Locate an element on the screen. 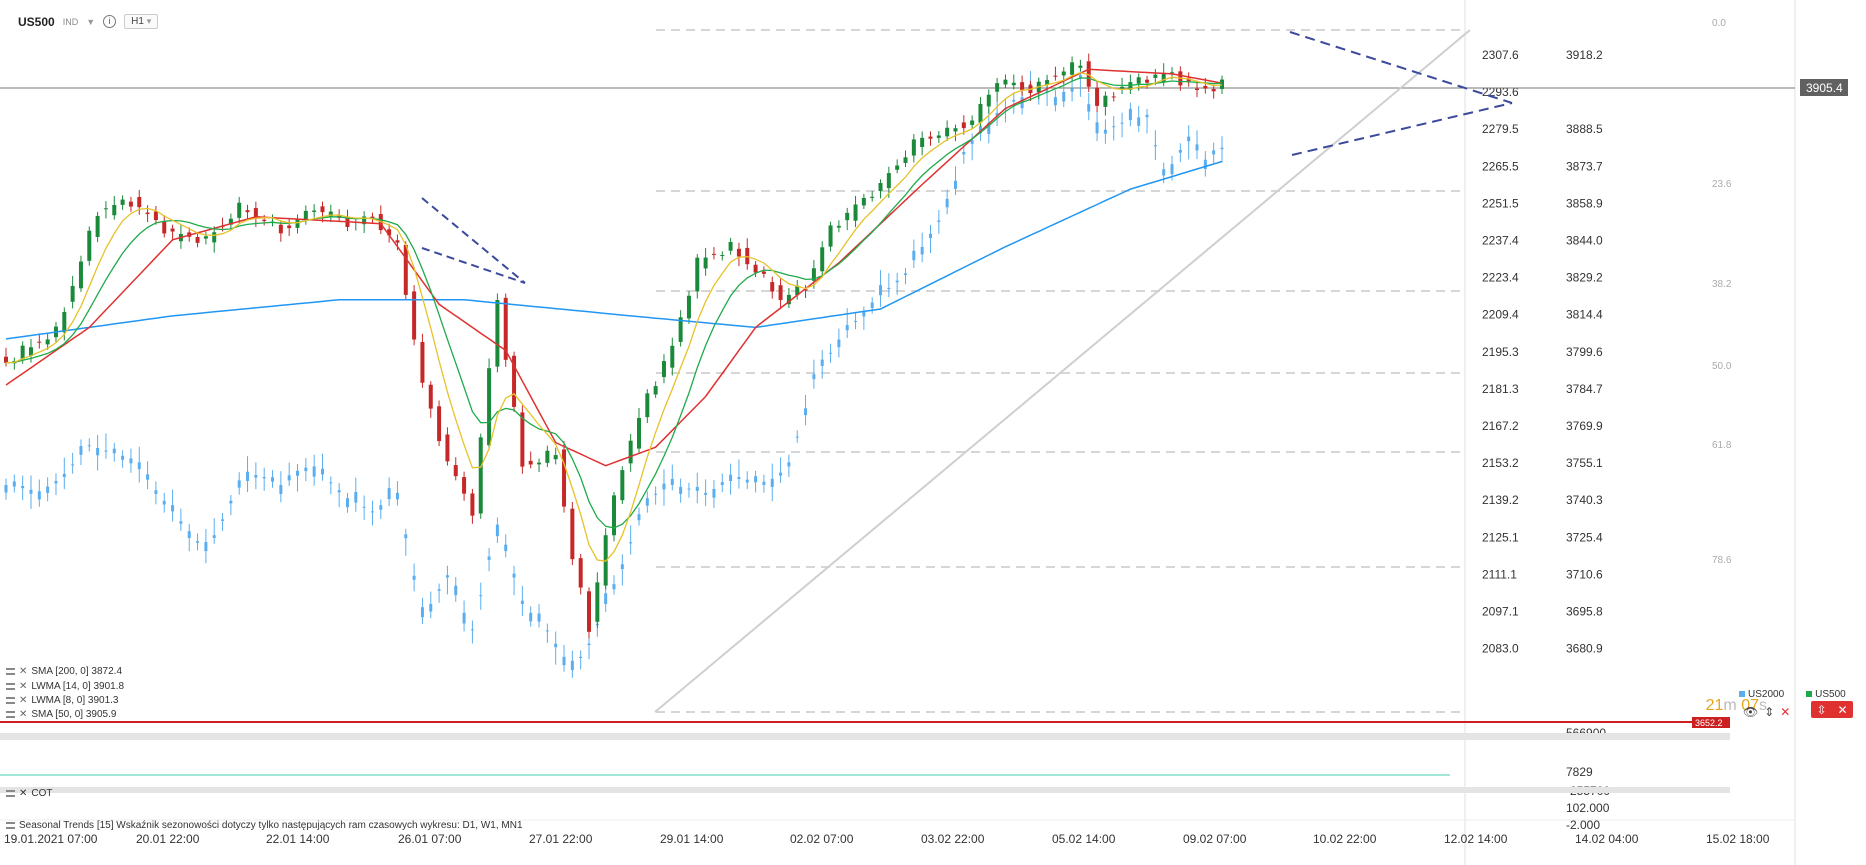 The image size is (1866, 865). swatch is located at coordinates (1809, 694).